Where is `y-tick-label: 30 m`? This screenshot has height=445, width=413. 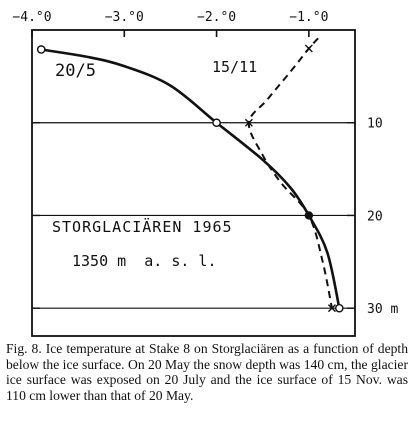 y-tick-label: 30 m is located at coordinates (382, 309).